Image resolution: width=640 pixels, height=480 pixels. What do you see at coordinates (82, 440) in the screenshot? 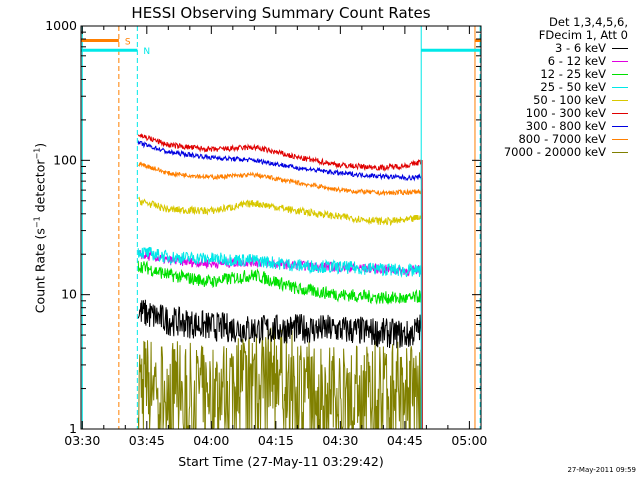
I see `x-tick-label-0: 03:30` at bounding box center [82, 440].